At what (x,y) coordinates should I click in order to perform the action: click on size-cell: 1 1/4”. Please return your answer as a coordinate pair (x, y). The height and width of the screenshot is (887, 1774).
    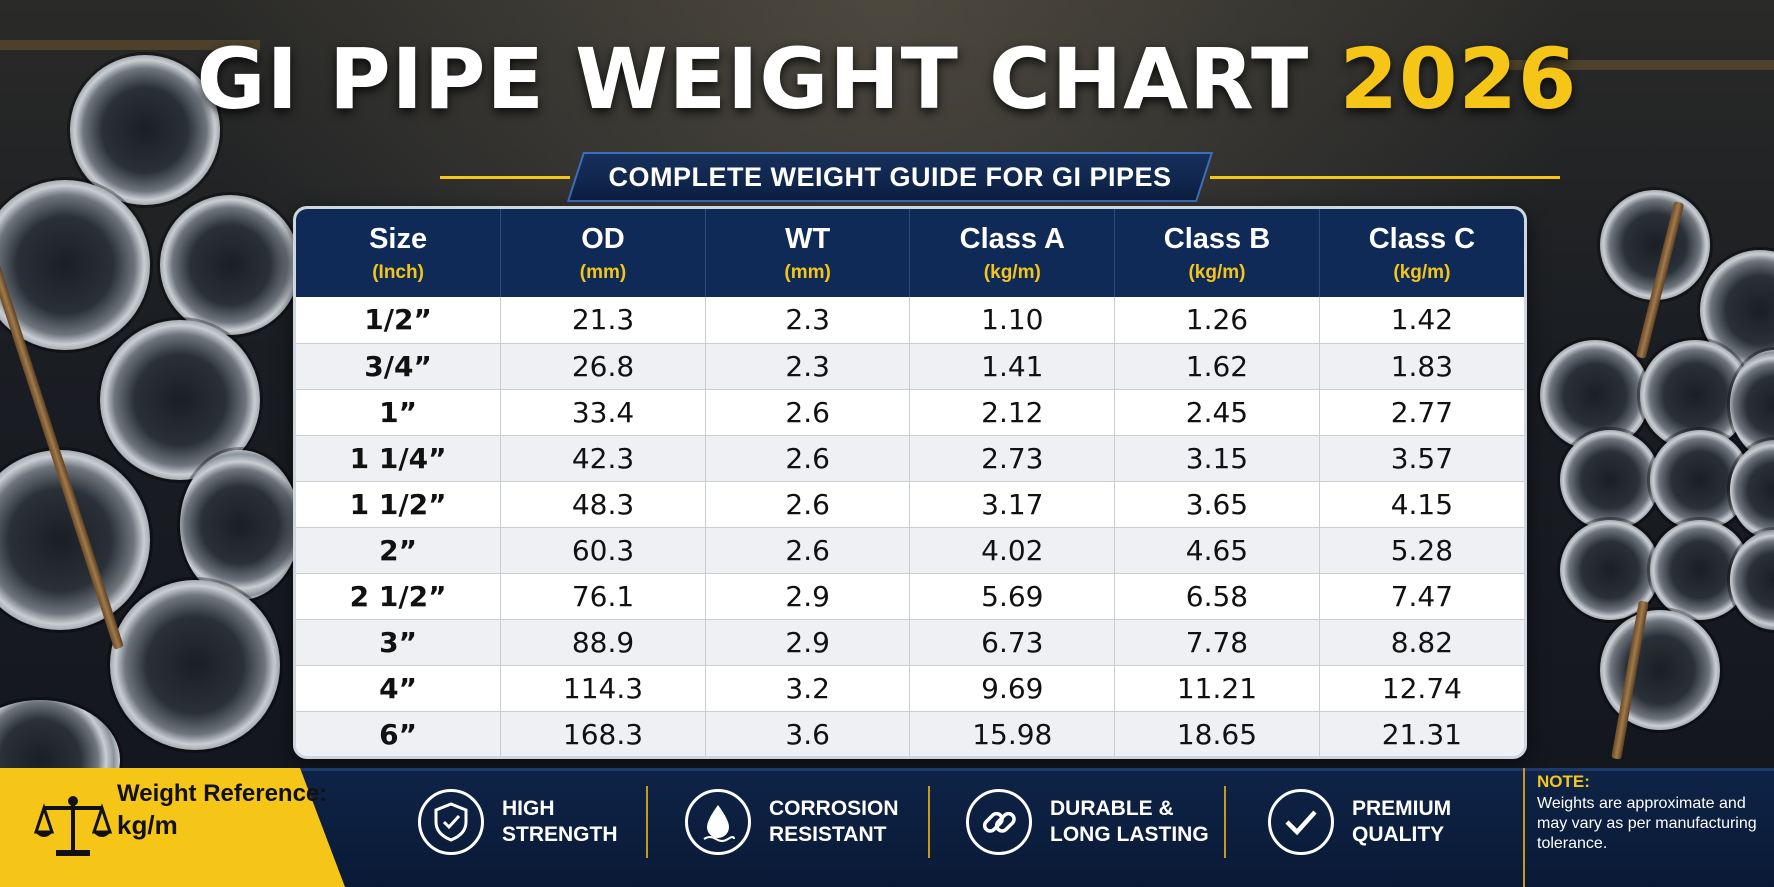
    Looking at the image, I should click on (399, 458).